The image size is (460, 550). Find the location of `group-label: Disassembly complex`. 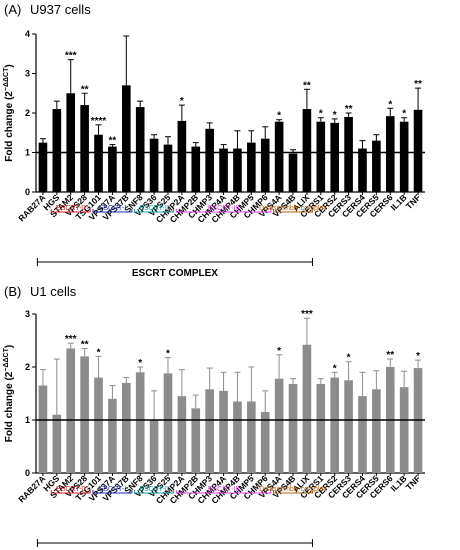

group-label: Disassembly complex is located at coordinates (293, 489).